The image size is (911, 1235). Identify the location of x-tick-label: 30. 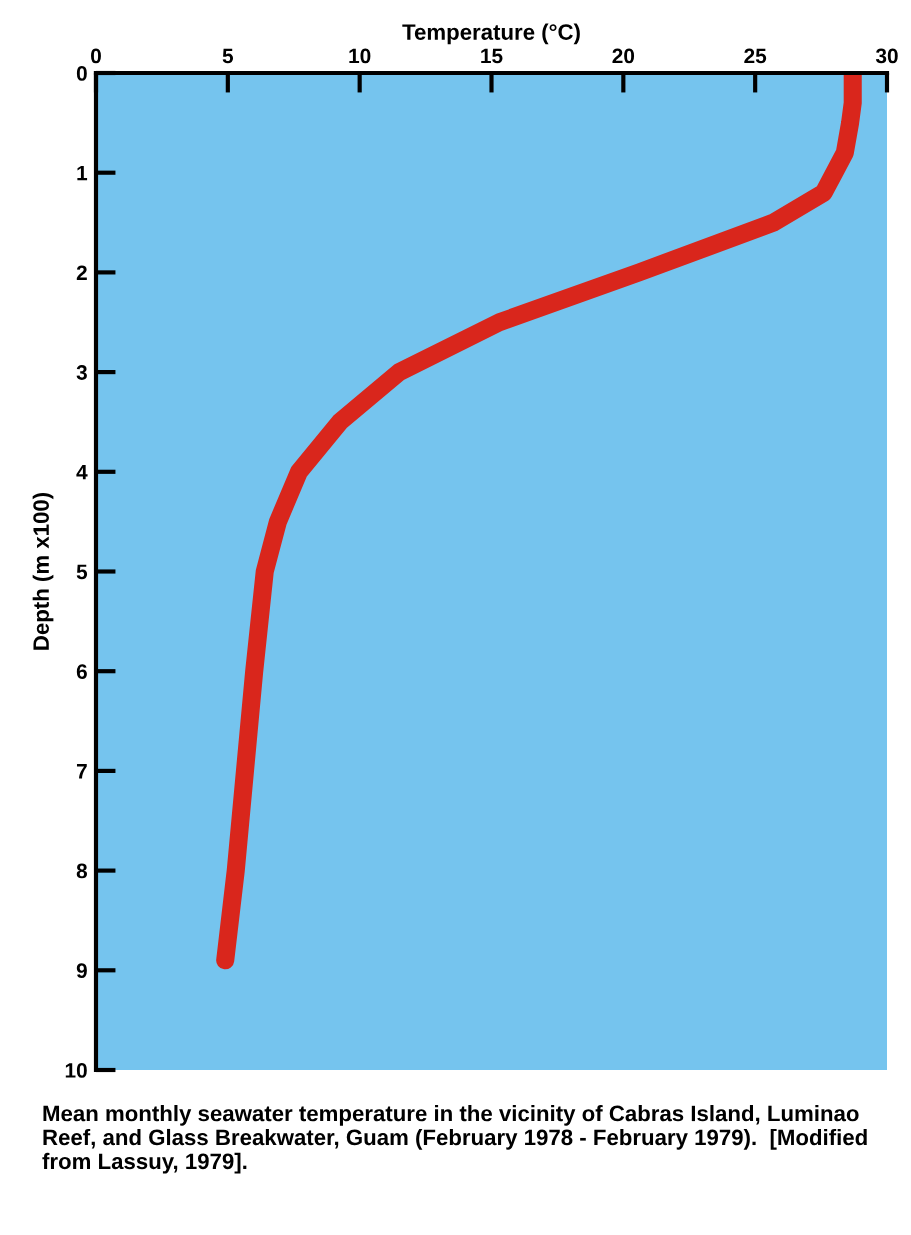
(886, 56).